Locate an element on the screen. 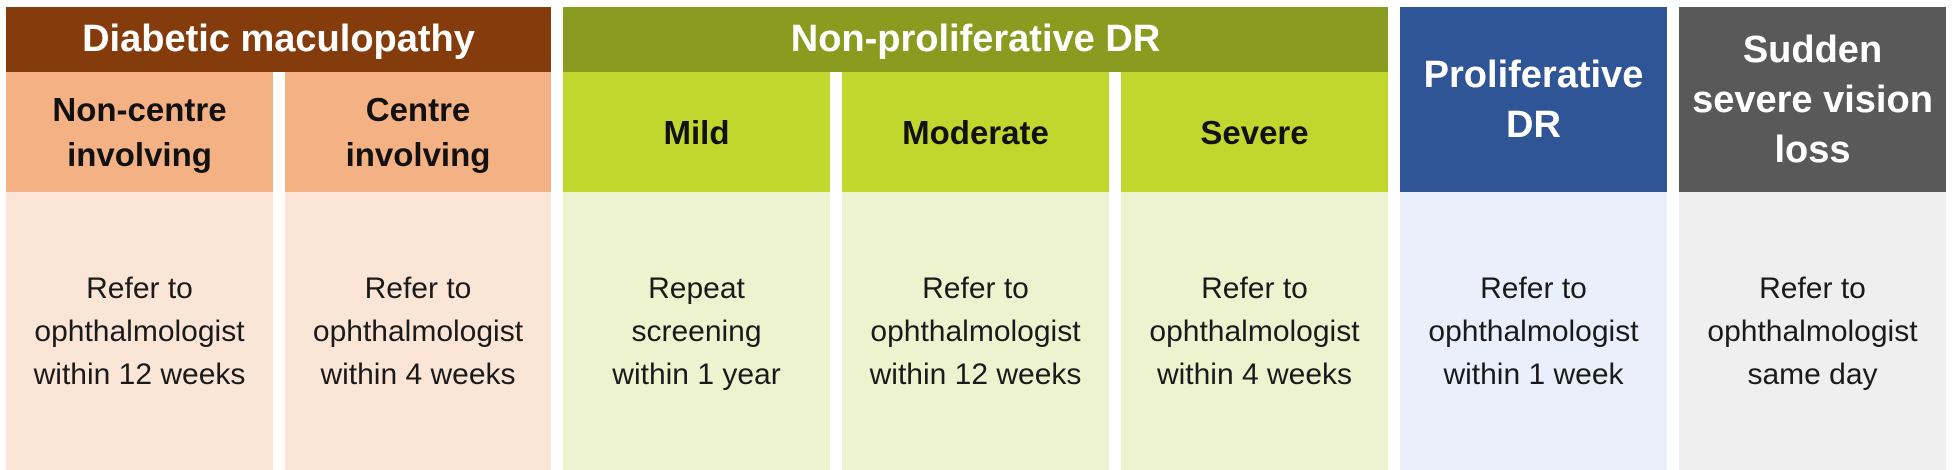  proliferative-title: Proliferative DR is located at coordinates (1533, 99).